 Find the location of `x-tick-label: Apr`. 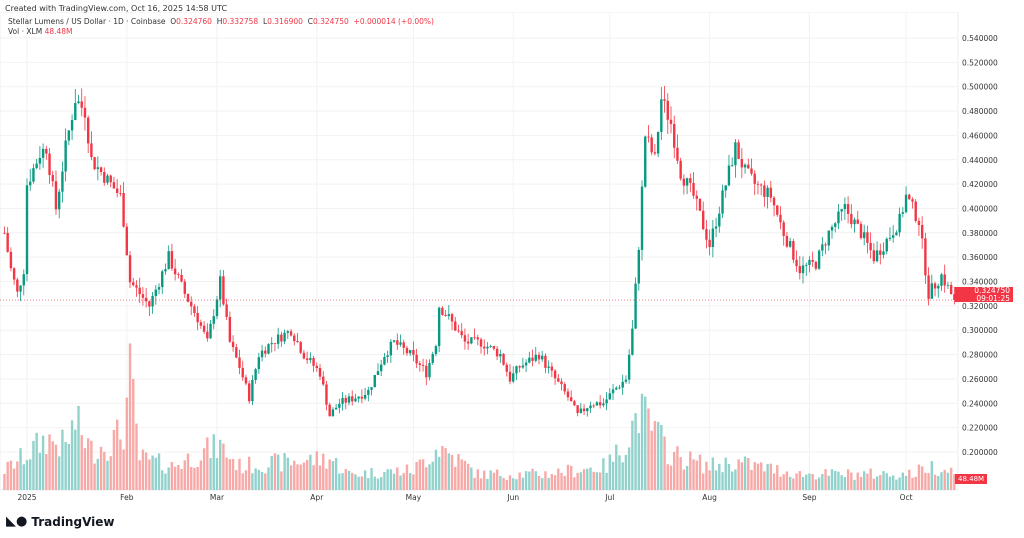

x-tick-label: Apr is located at coordinates (317, 497).